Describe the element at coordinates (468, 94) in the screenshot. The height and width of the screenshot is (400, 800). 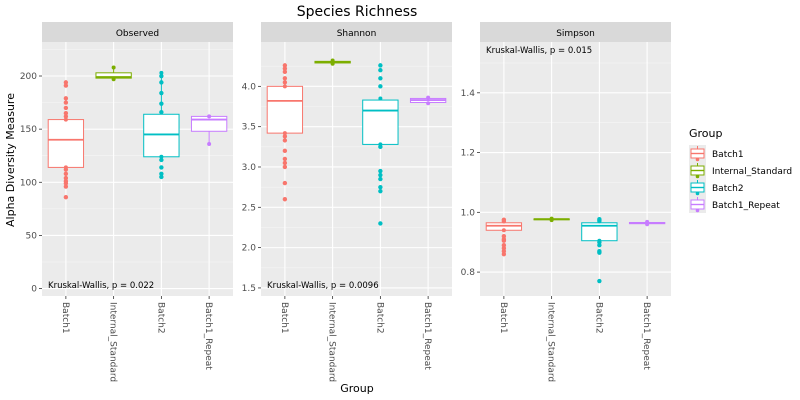
I see `y-tick-label: 1.4` at that location.